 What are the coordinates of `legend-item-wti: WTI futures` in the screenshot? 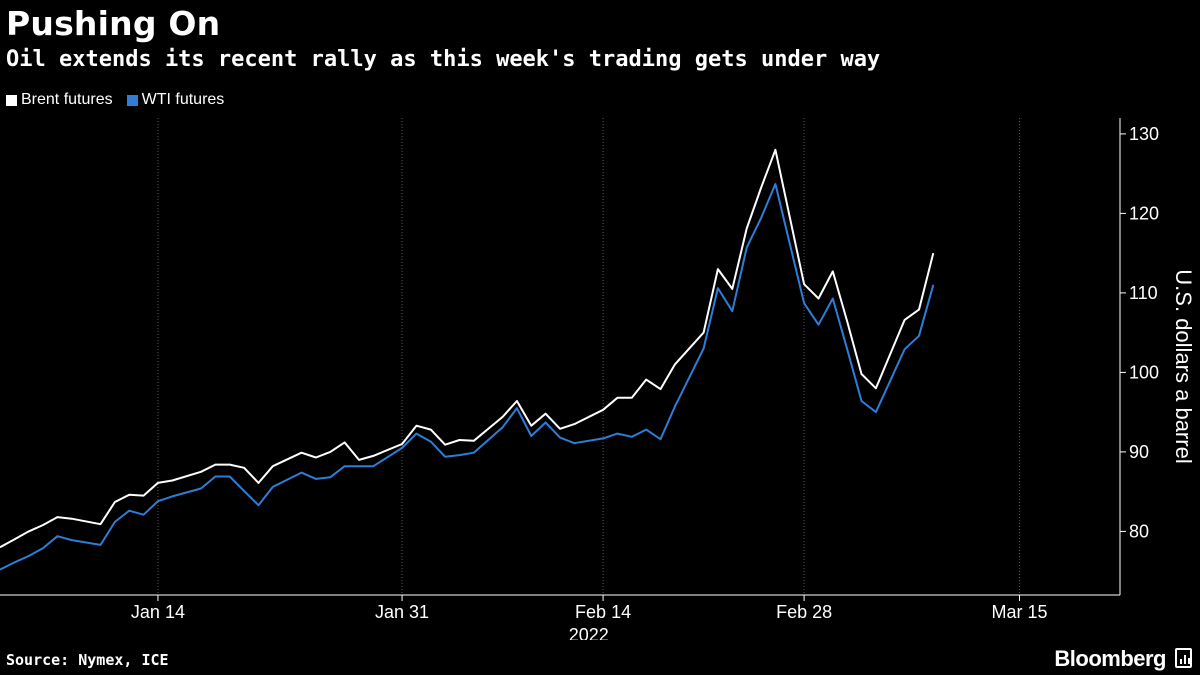 It's located at (175, 100).